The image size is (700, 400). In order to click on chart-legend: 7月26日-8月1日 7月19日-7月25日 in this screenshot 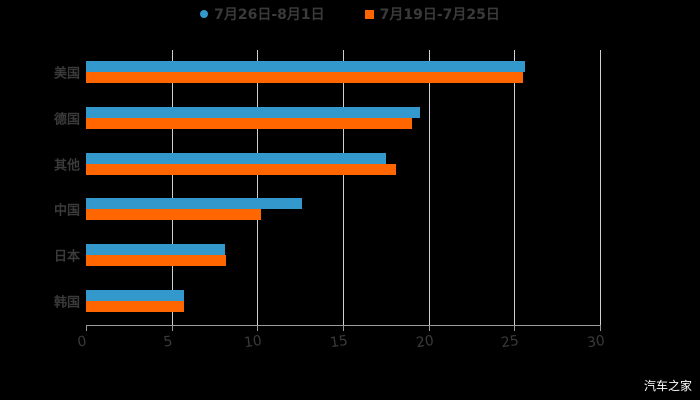, I will do `click(350, 14)`.